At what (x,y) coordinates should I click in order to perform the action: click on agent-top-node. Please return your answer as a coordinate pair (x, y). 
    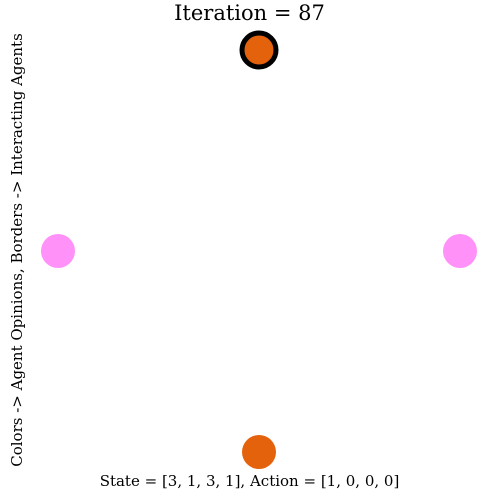
    Looking at the image, I should click on (259, 50).